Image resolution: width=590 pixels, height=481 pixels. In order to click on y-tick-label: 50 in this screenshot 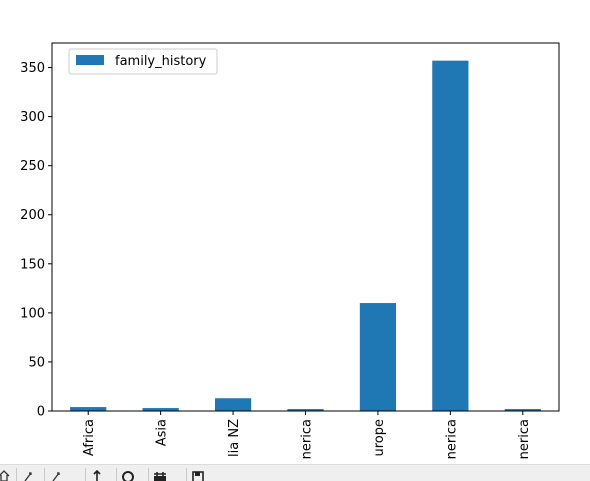, I will do `click(36, 362)`.